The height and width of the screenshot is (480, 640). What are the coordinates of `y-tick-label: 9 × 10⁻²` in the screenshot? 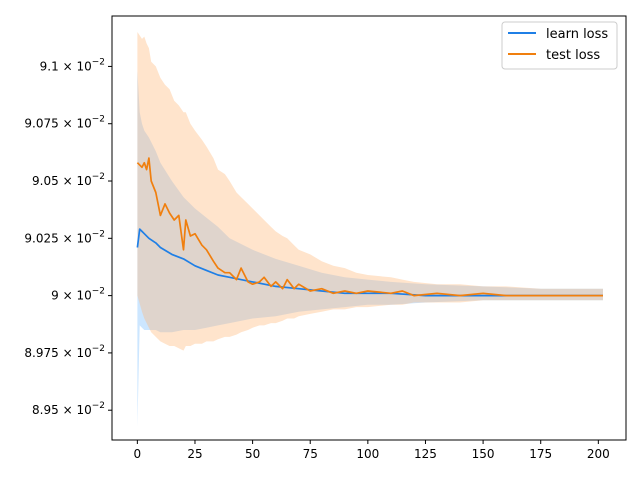 It's located at (78, 295).